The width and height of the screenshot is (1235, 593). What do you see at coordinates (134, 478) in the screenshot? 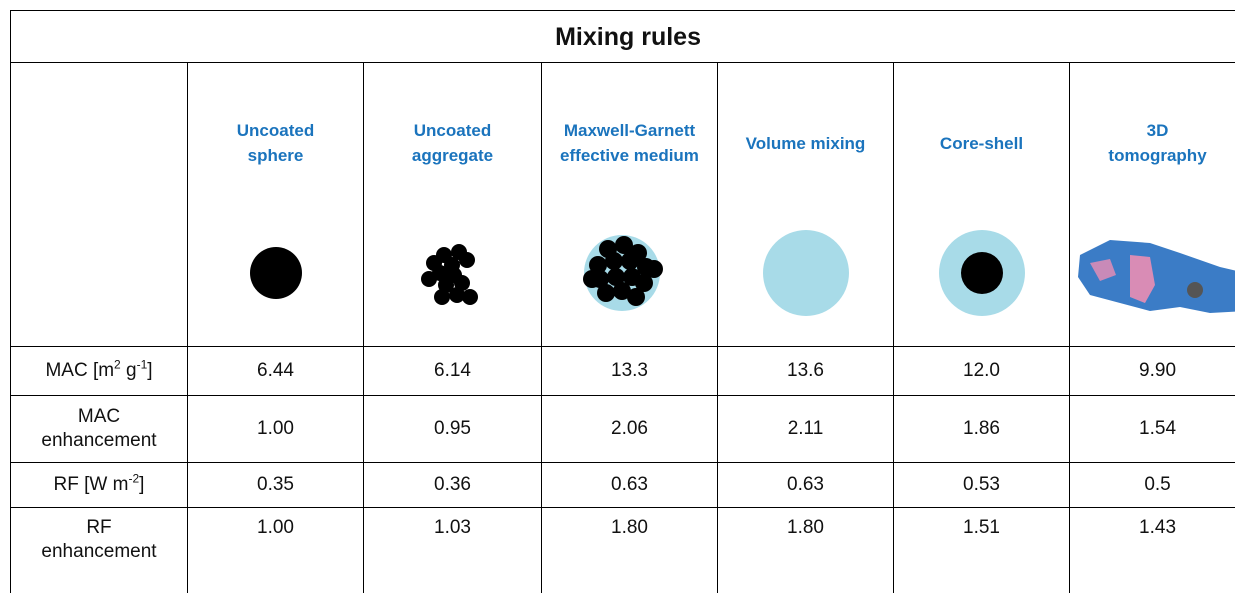
I see `superscript: -2` at bounding box center [134, 478].